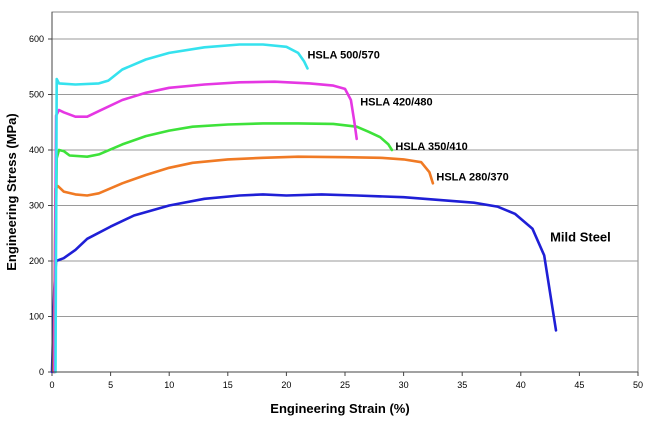 Image resolution: width=656 pixels, height=421 pixels. What do you see at coordinates (396, 103) in the screenshot?
I see `series-label-hsla-420-480: HSLA 420/480` at bounding box center [396, 103].